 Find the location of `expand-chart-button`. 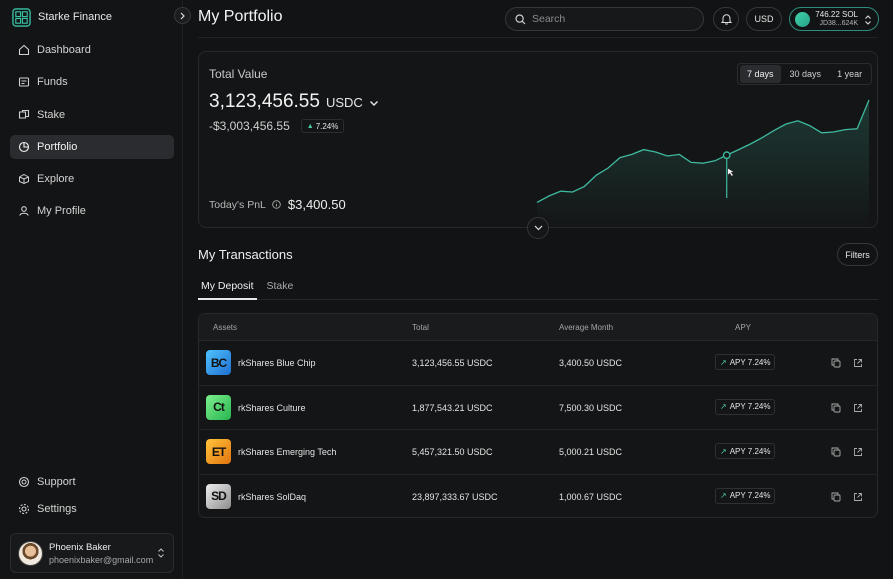

expand-chart-button is located at coordinates (538, 228).